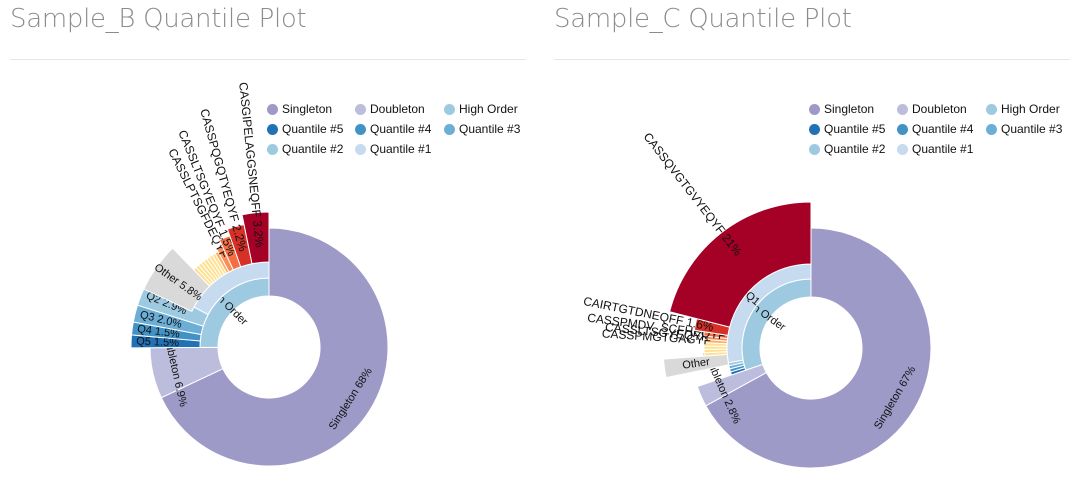  What do you see at coordinates (703, 19) in the screenshot?
I see `chart-title: Sample_C Quantile Plot` at bounding box center [703, 19].